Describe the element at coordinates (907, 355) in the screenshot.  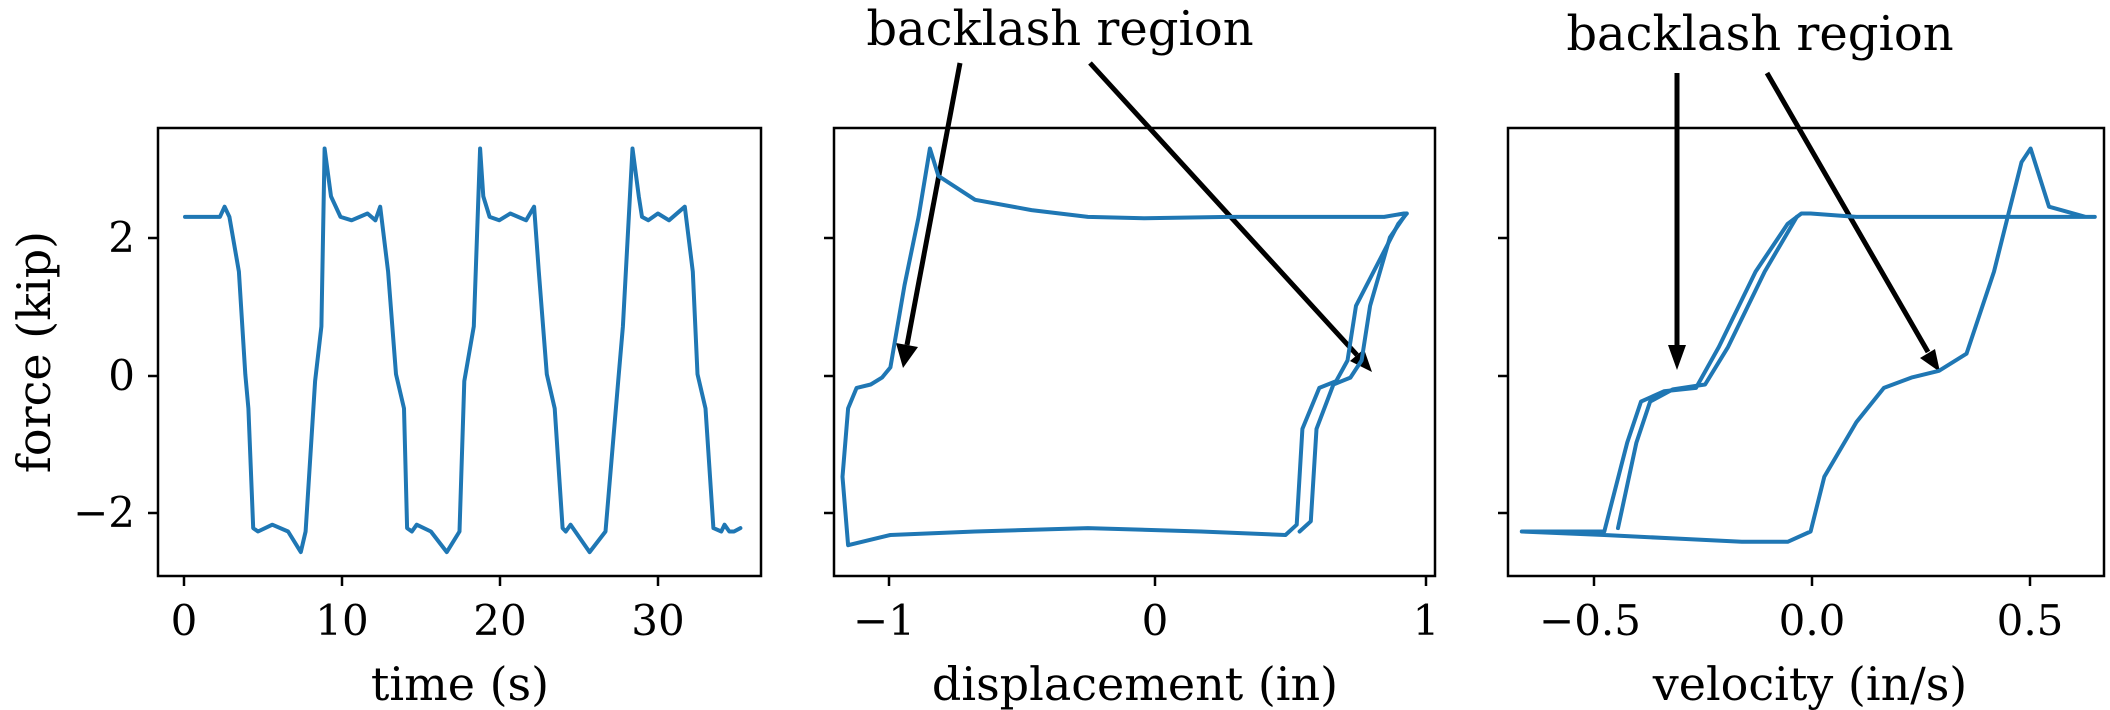
I see `arrowhead-middle-left` at that location.